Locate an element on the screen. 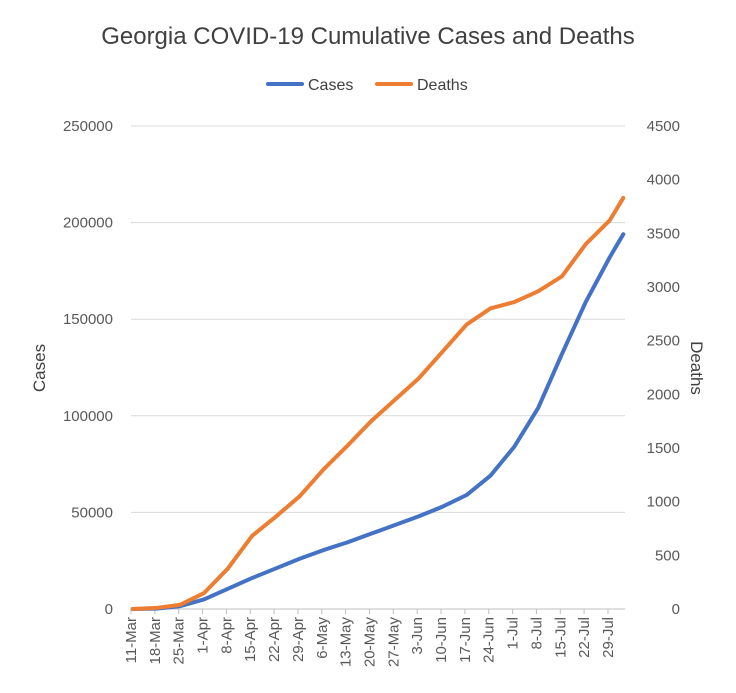 The height and width of the screenshot is (693, 736). x-tick-label: 8-Apr is located at coordinates (226, 635).